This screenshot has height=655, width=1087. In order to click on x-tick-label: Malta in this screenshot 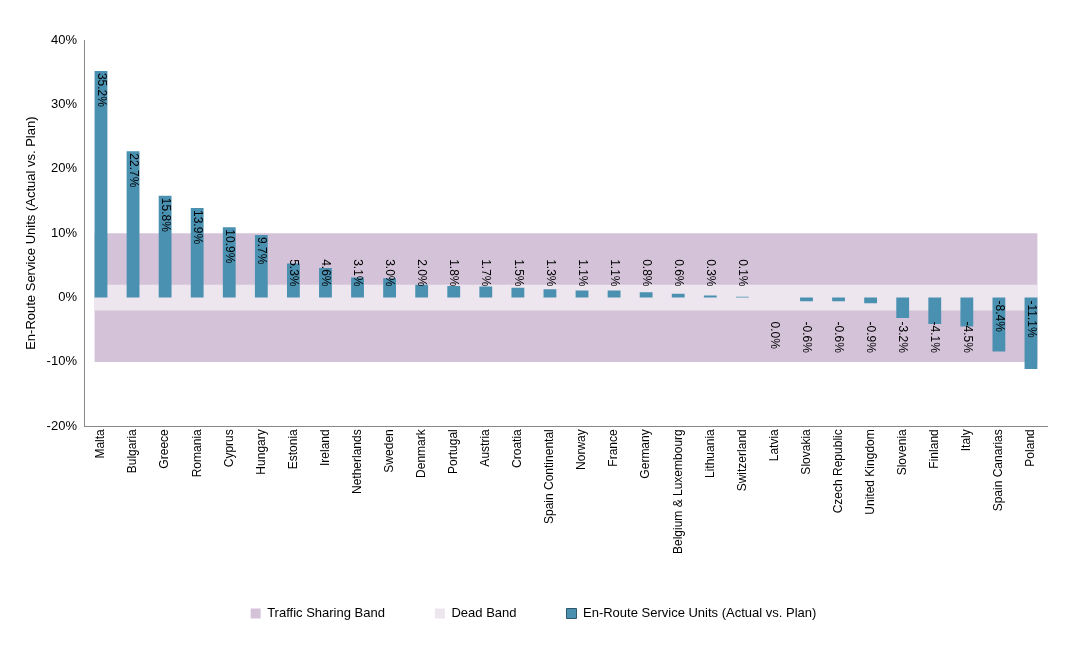, I will do `click(100, 443)`.